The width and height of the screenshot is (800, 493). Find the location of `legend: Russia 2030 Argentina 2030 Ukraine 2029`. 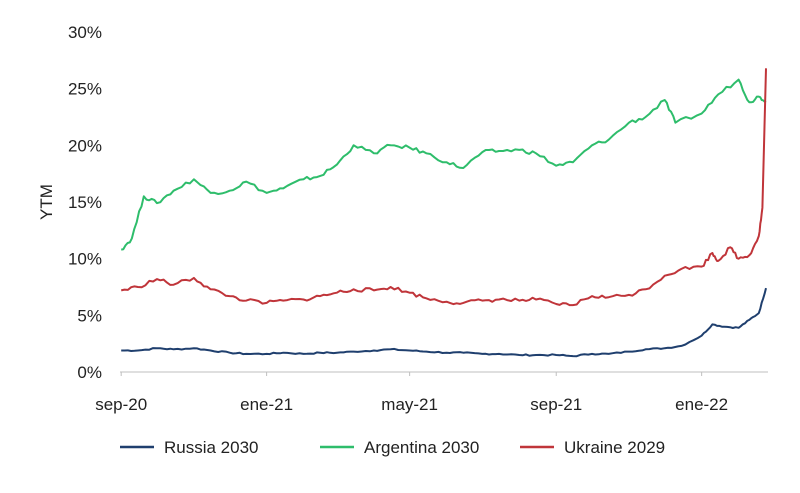

legend: Russia 2030 Argentina 2030 Ukraine 2029 is located at coordinates (392, 447).